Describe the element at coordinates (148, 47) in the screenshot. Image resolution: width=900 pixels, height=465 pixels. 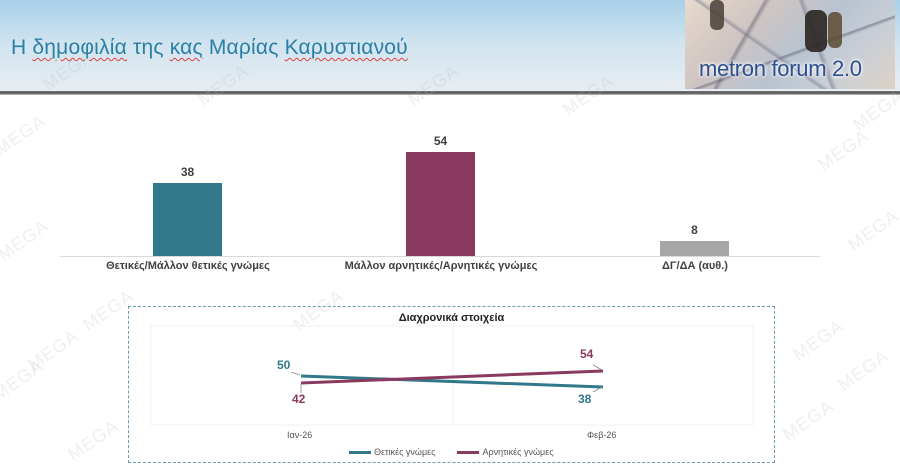
I see `title-part: της` at that location.